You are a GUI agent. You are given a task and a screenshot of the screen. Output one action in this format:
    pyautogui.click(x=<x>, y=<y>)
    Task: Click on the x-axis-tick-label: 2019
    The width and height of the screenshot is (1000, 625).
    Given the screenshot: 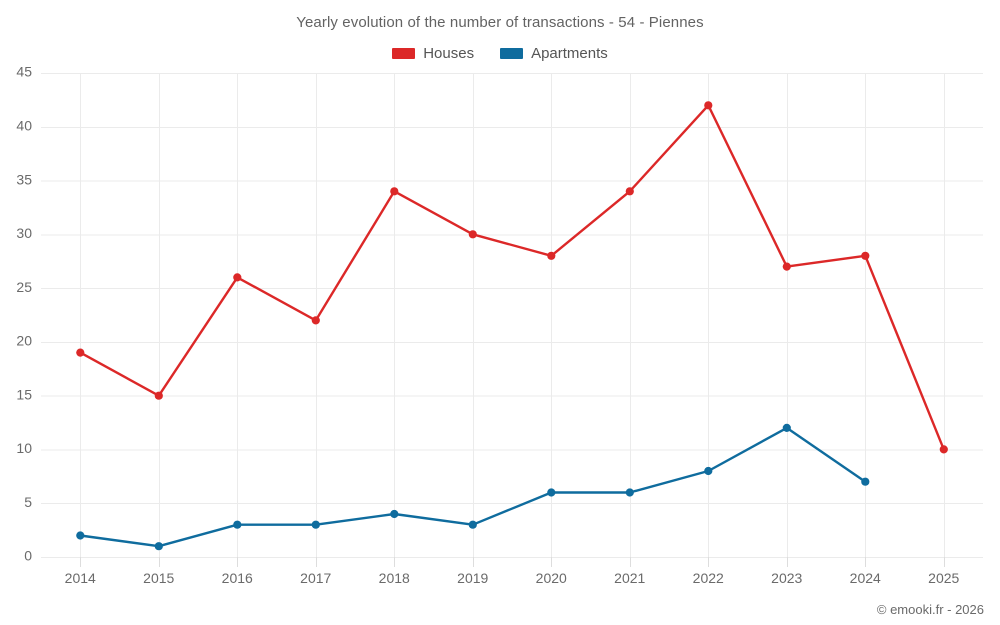 What is the action you would take?
    pyautogui.click(x=472, y=578)
    